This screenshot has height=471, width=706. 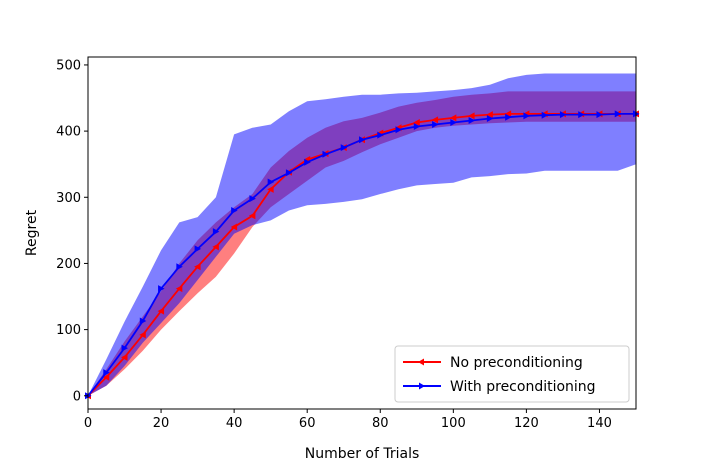 I want to click on x-tick-label: 60, so click(x=307, y=423).